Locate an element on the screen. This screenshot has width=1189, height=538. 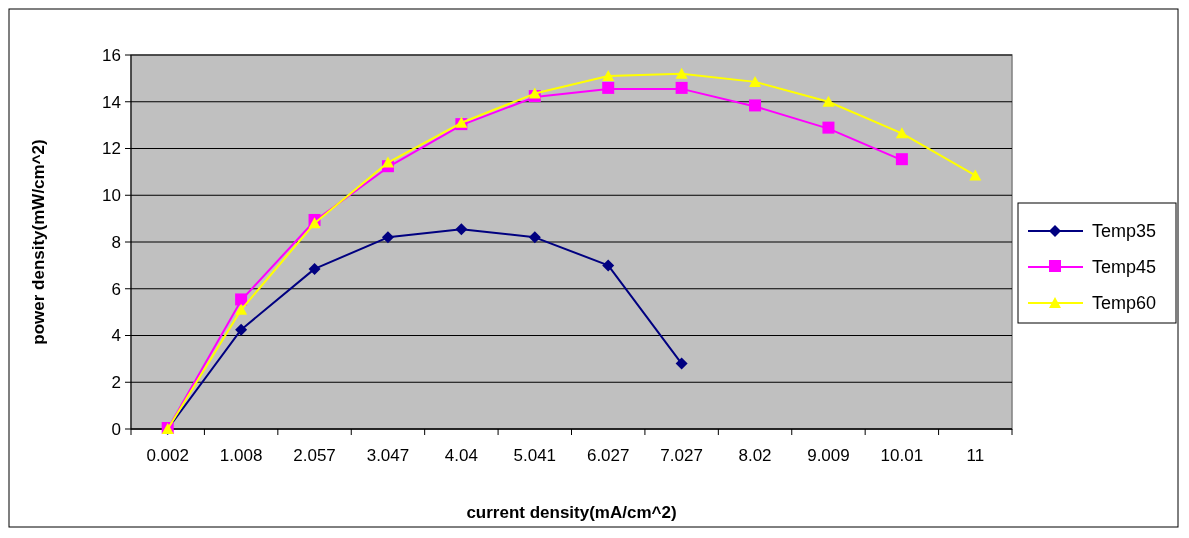
y-tick-label: 0 is located at coordinates (116, 429).